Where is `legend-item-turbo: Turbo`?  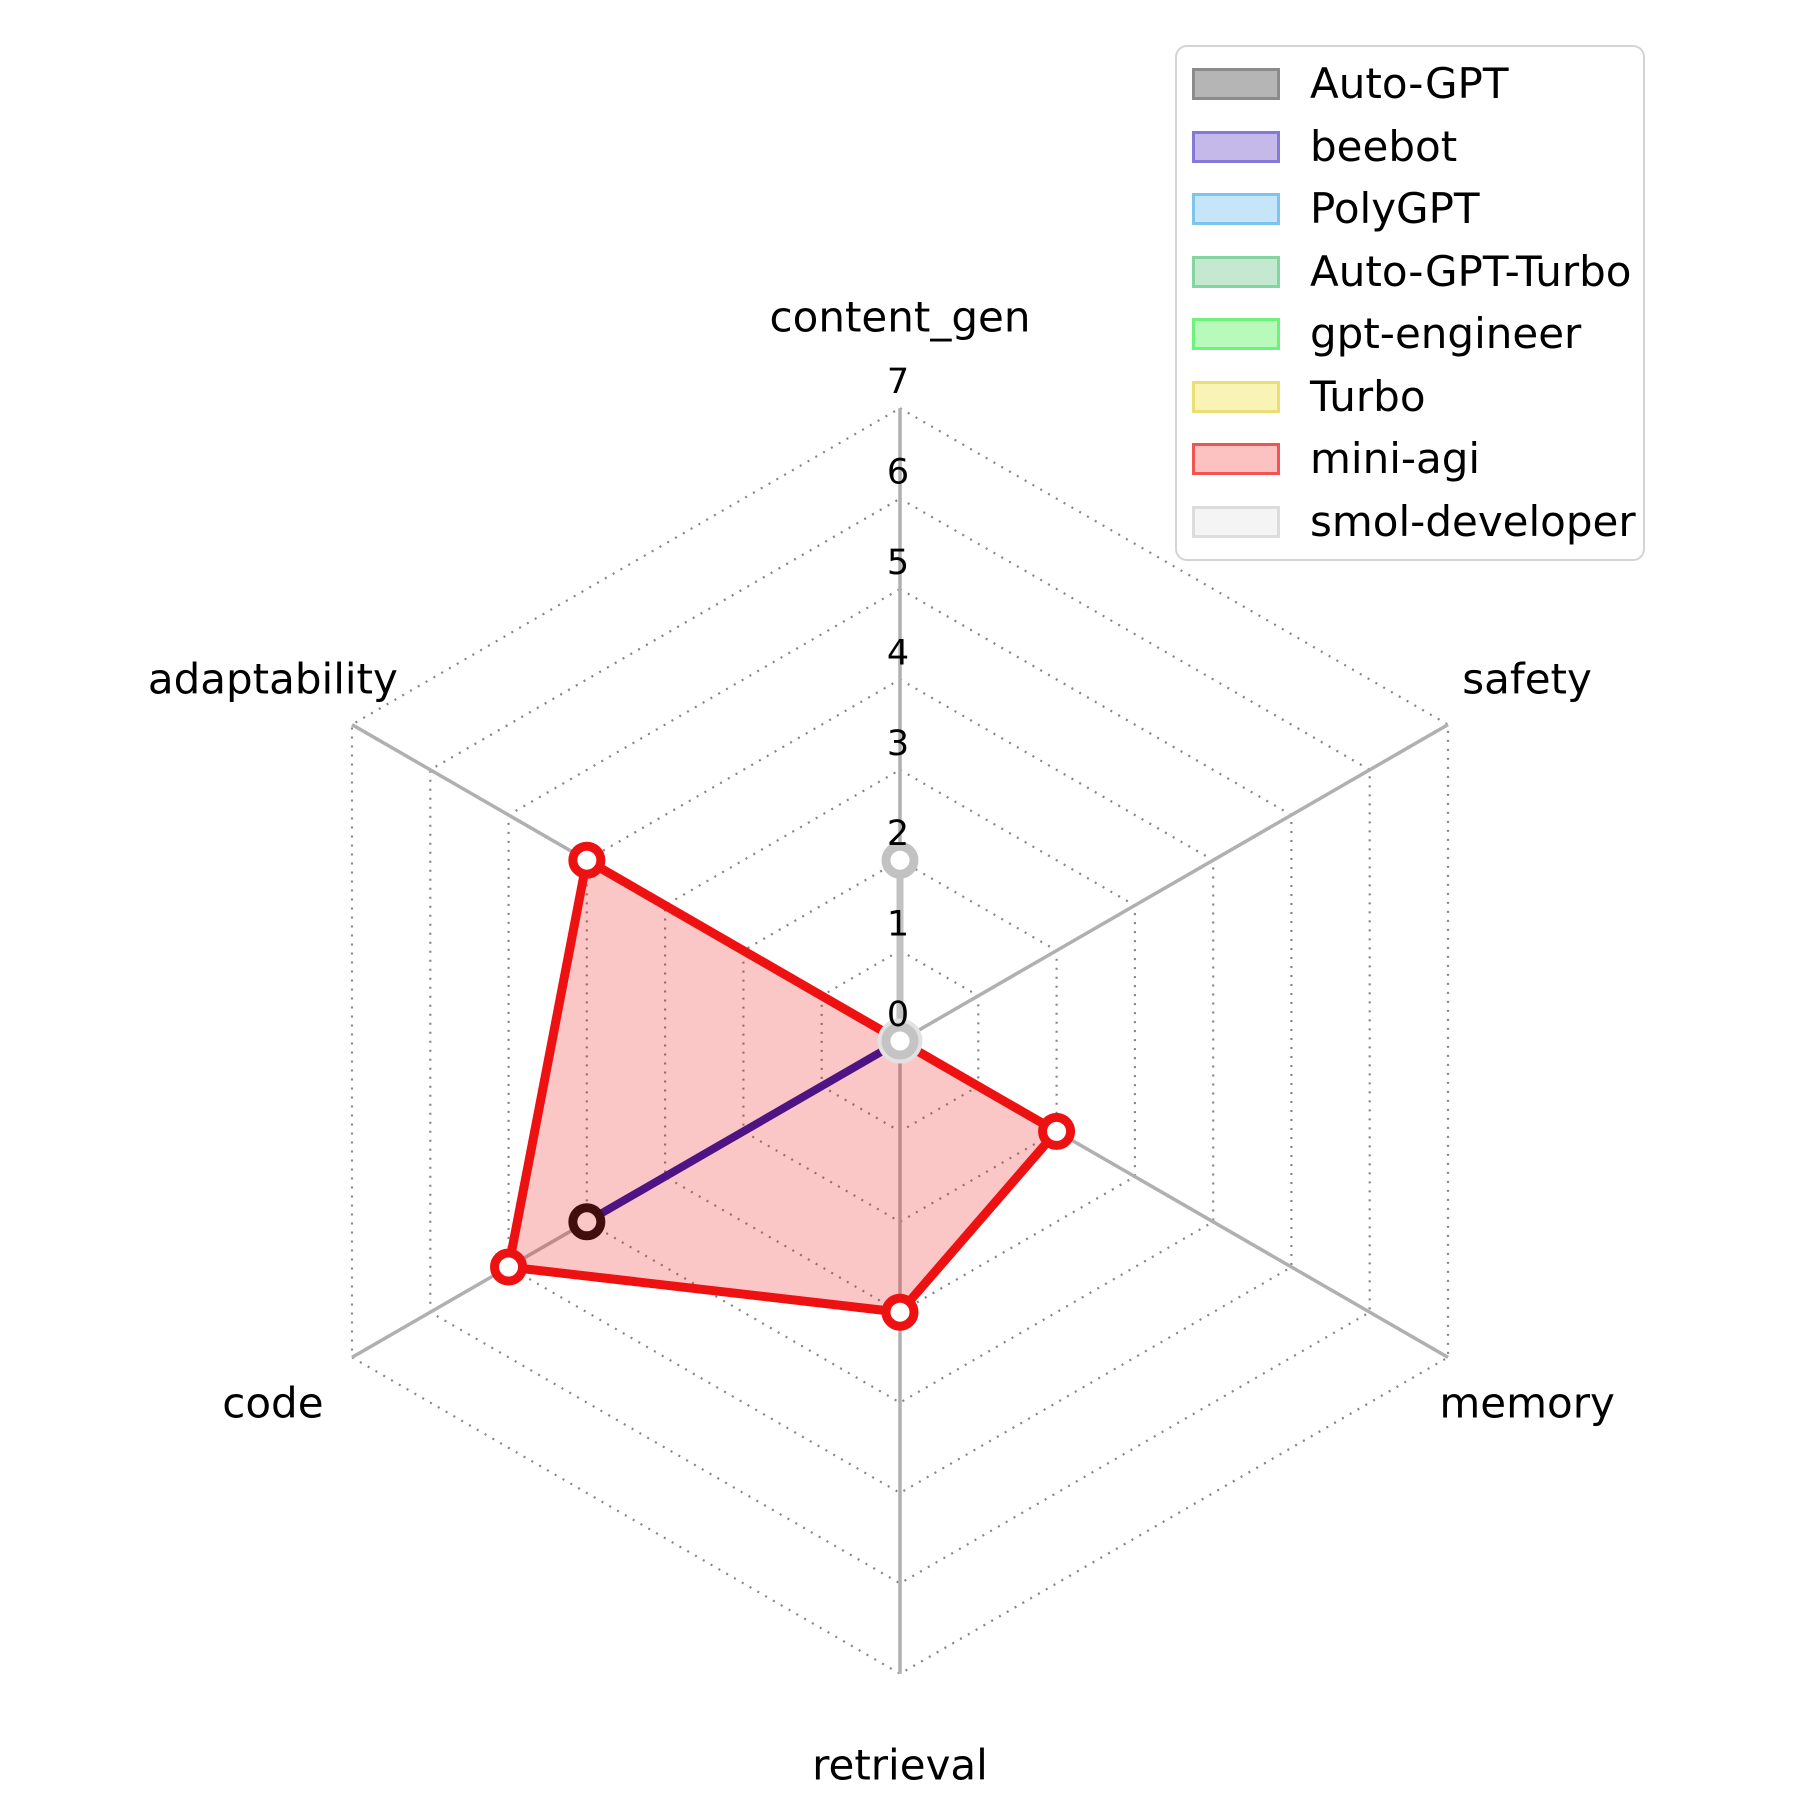 legend-item-turbo: Turbo is located at coordinates (1404, 397).